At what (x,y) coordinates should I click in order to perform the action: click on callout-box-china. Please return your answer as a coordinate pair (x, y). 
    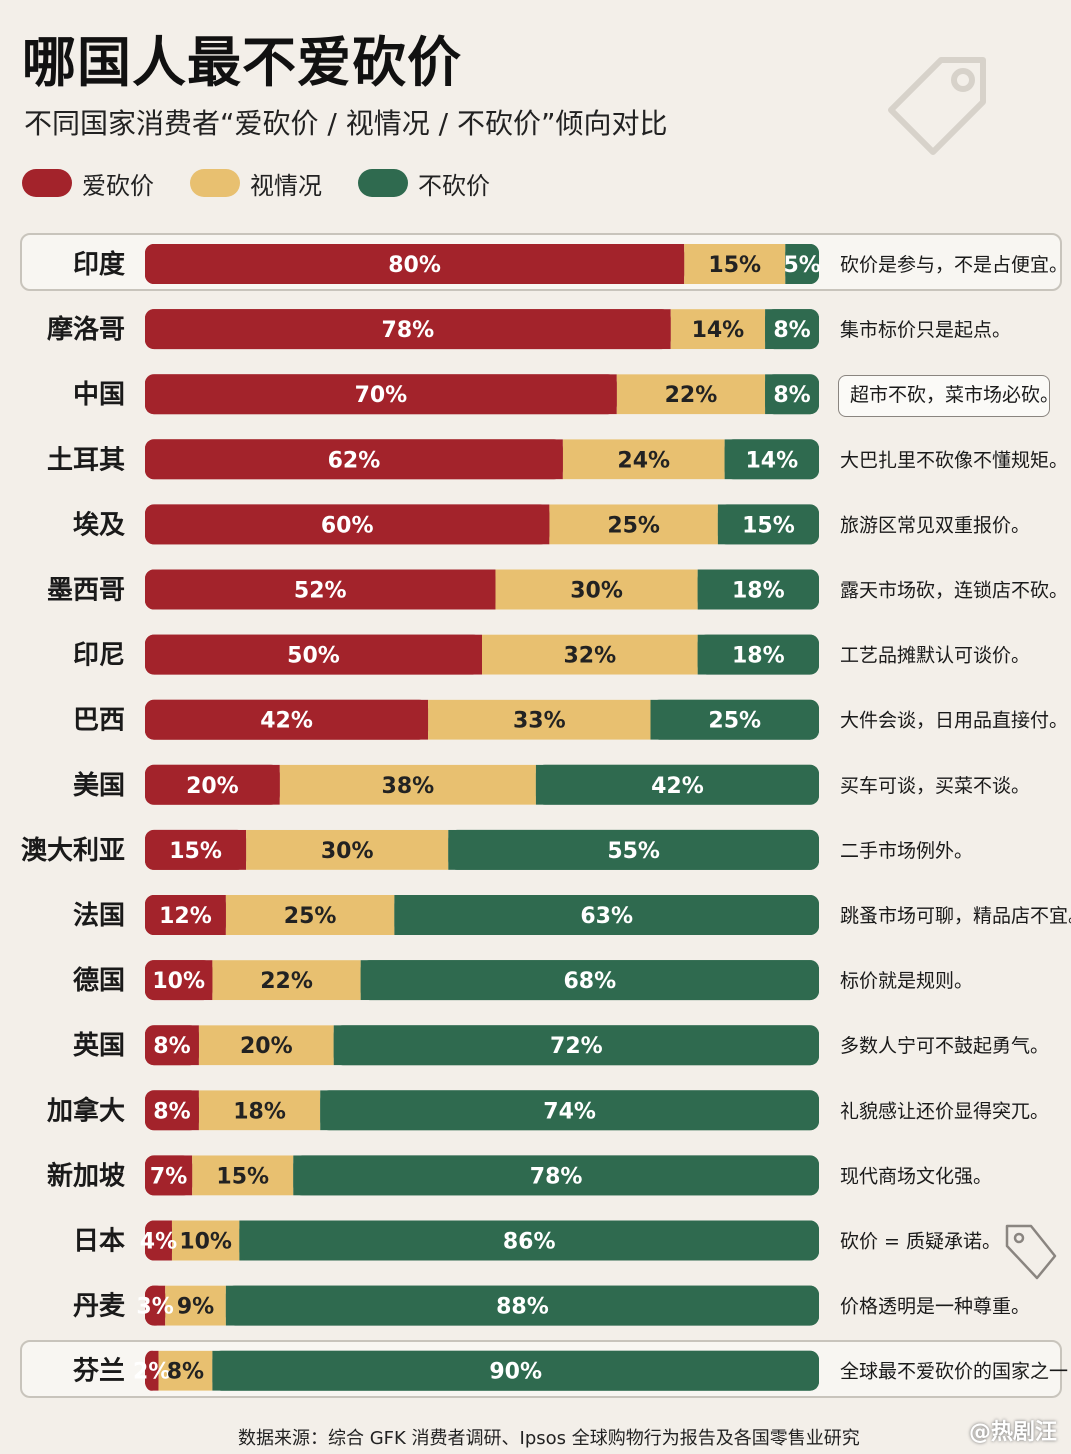
    Looking at the image, I should click on (944, 396).